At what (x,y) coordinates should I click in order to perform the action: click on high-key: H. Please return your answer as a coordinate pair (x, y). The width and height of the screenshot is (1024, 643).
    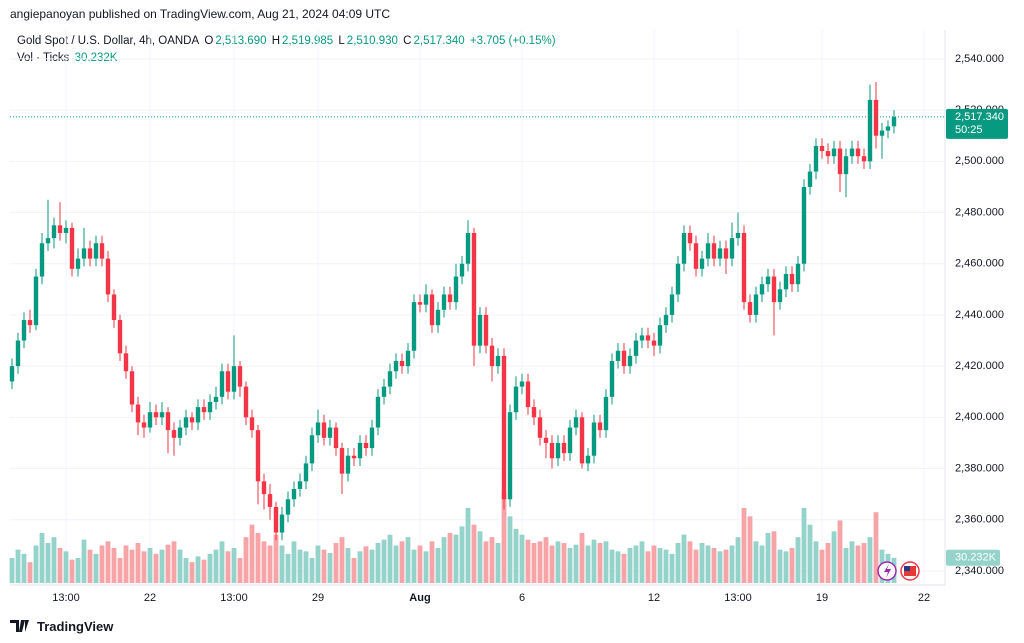
    Looking at the image, I should click on (276, 41).